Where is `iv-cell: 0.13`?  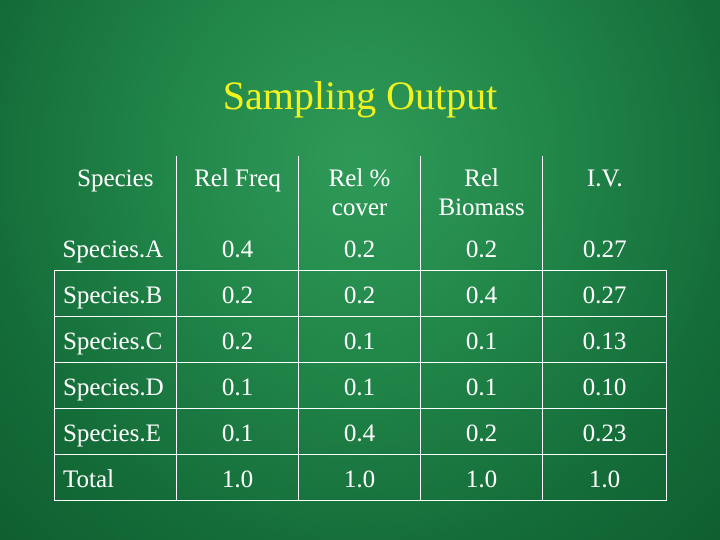 iv-cell: 0.13 is located at coordinates (604, 339).